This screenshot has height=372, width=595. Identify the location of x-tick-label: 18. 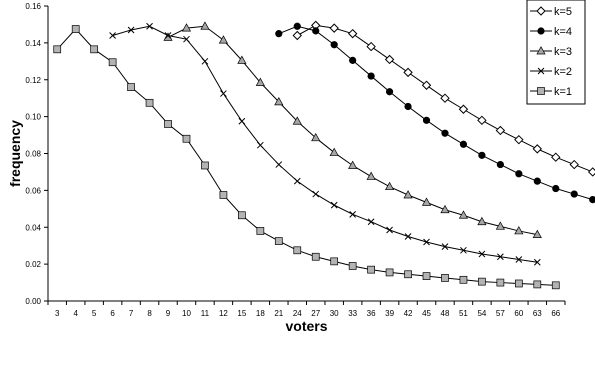
(260, 313).